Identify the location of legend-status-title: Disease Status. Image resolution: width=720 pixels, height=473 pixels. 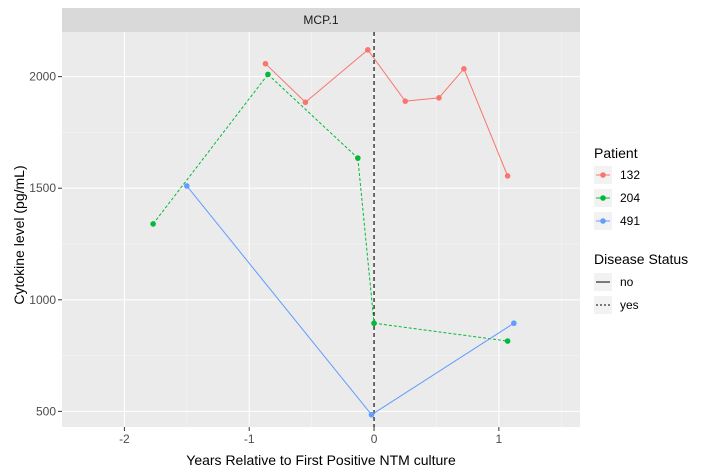
(641, 259).